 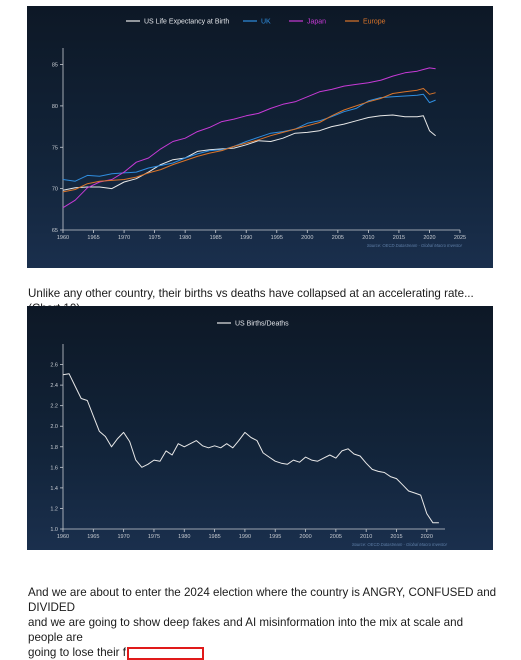 What do you see at coordinates (54, 468) in the screenshot?
I see `y-tick-label: 1.6` at bounding box center [54, 468].